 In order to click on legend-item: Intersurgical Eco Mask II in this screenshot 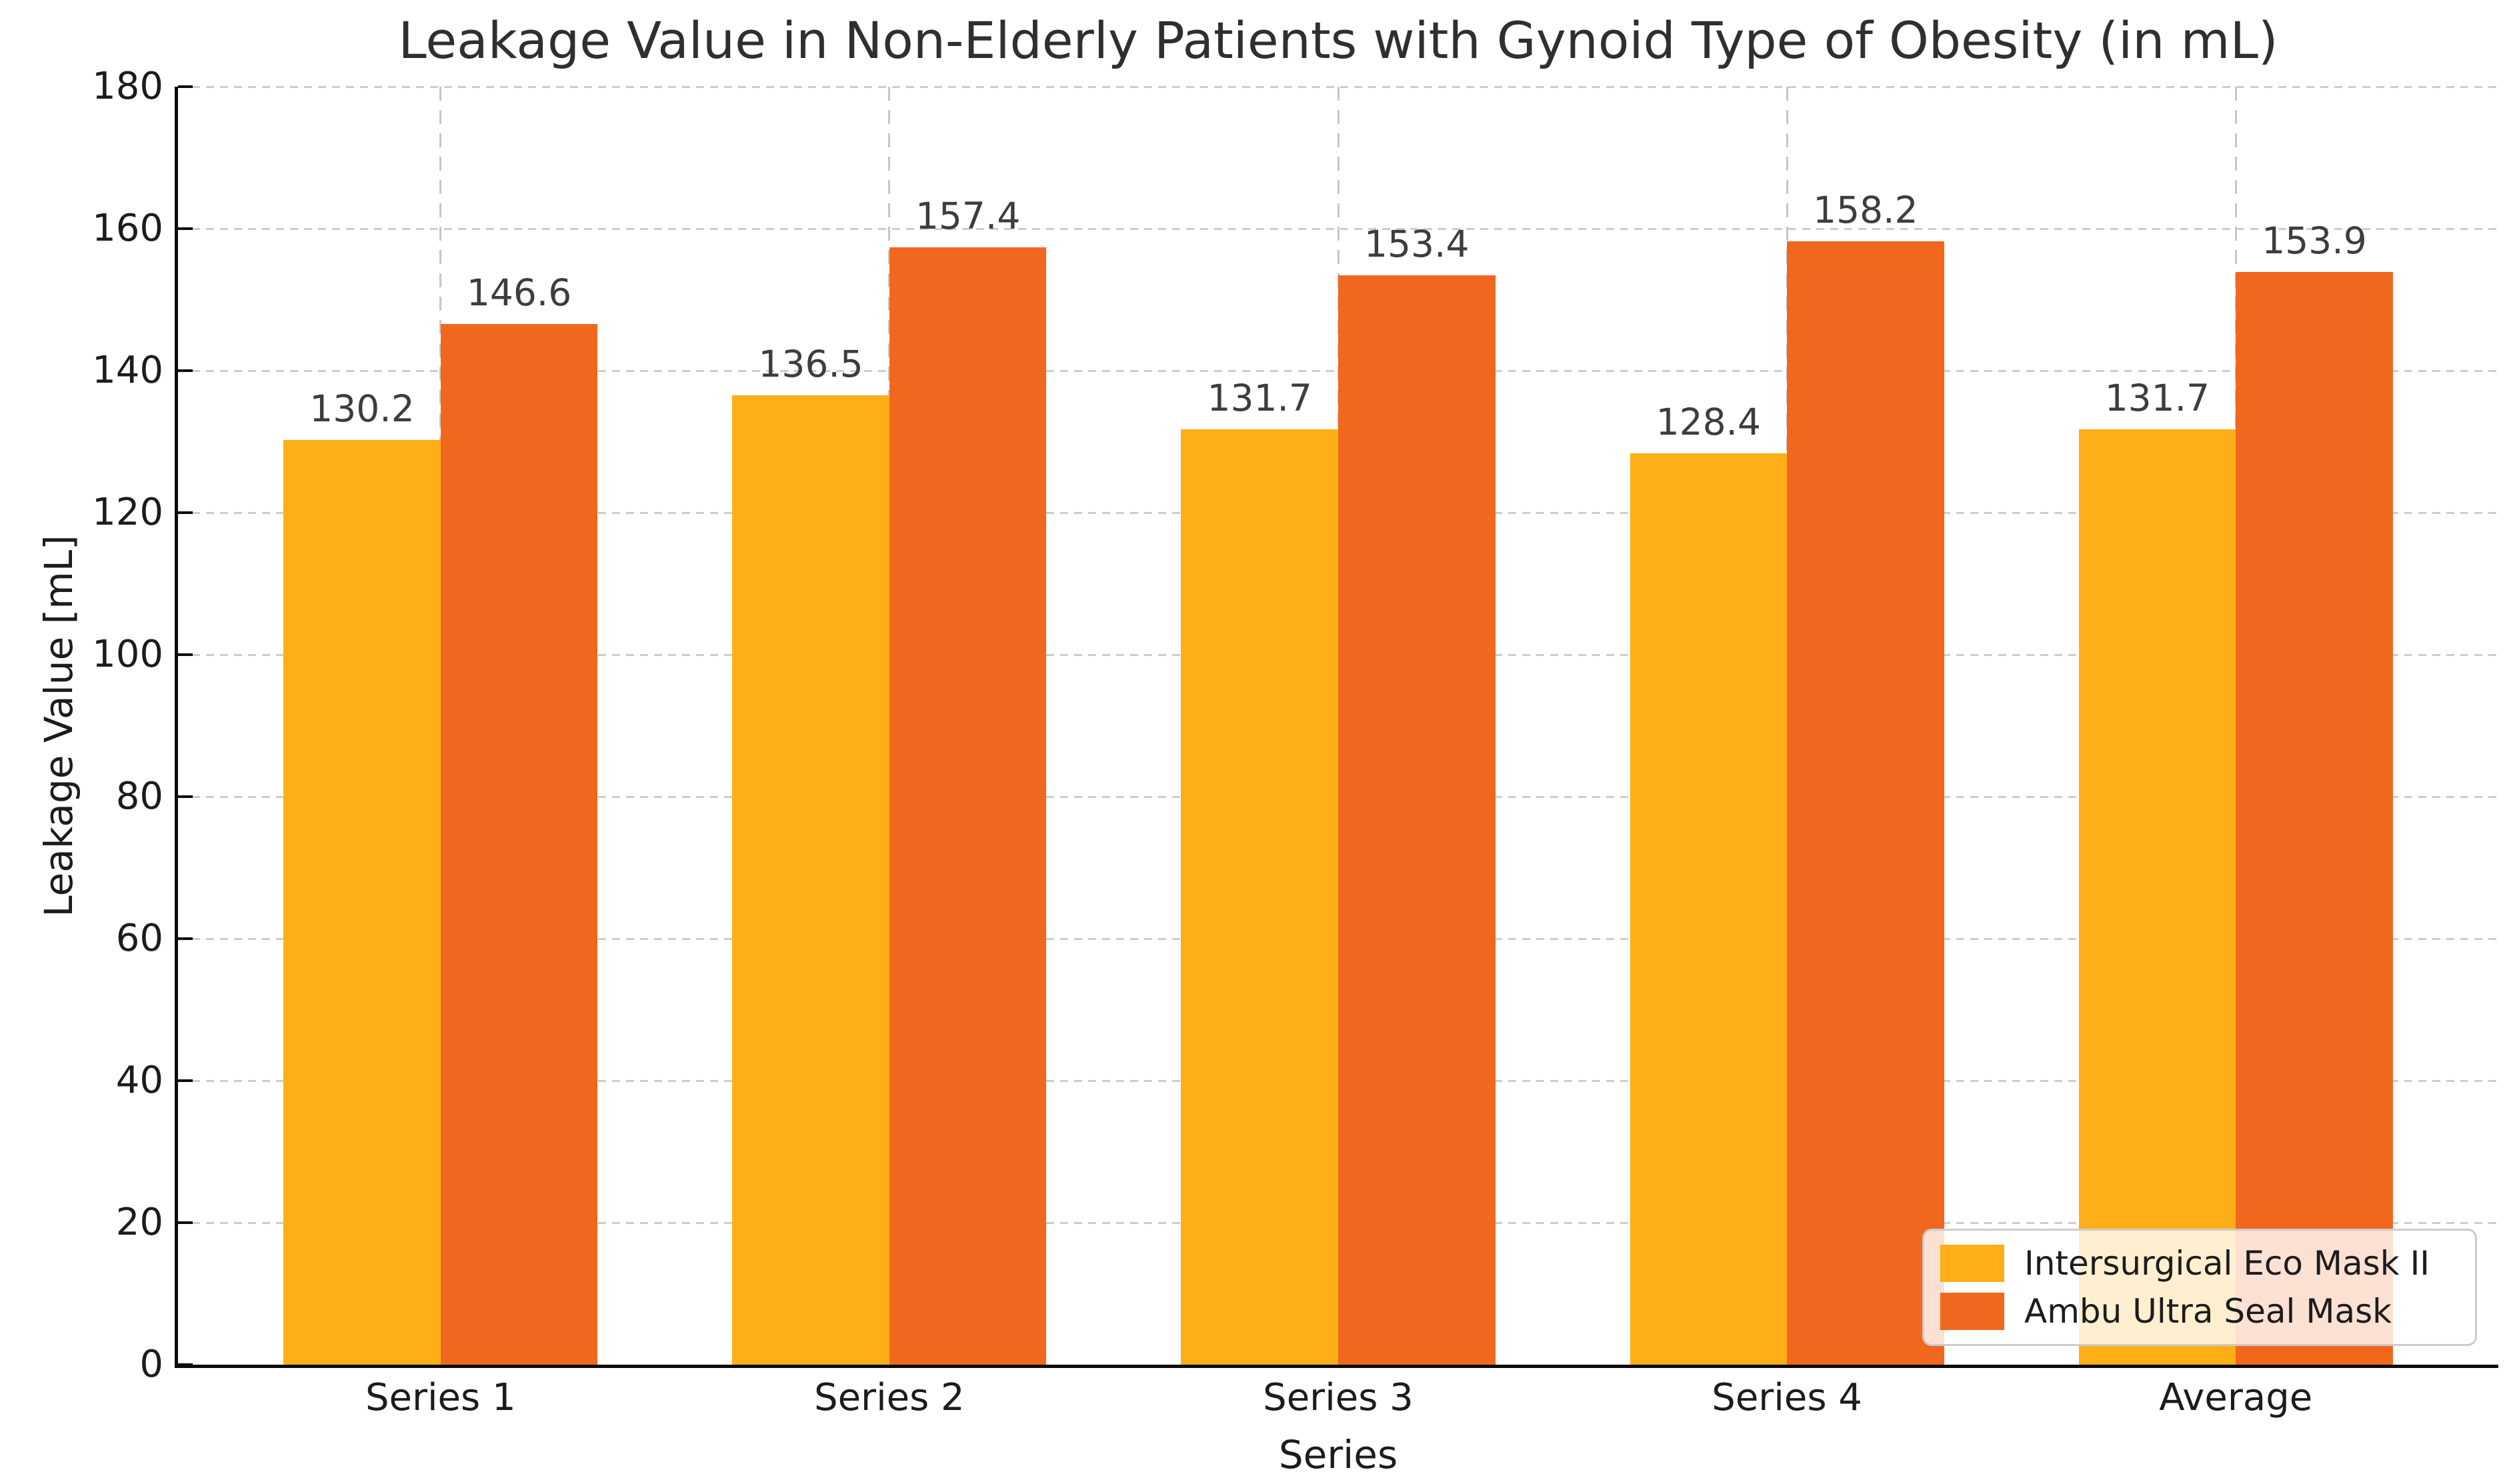, I will do `click(2199, 1263)`.